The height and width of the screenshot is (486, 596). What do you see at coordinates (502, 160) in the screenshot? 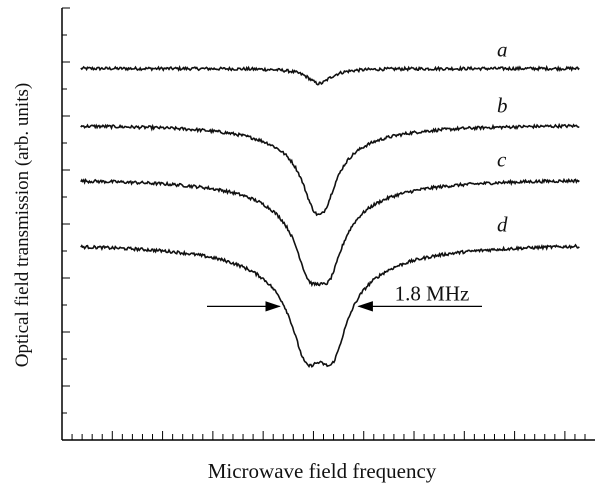
I see `series-label-c: c` at bounding box center [502, 160].